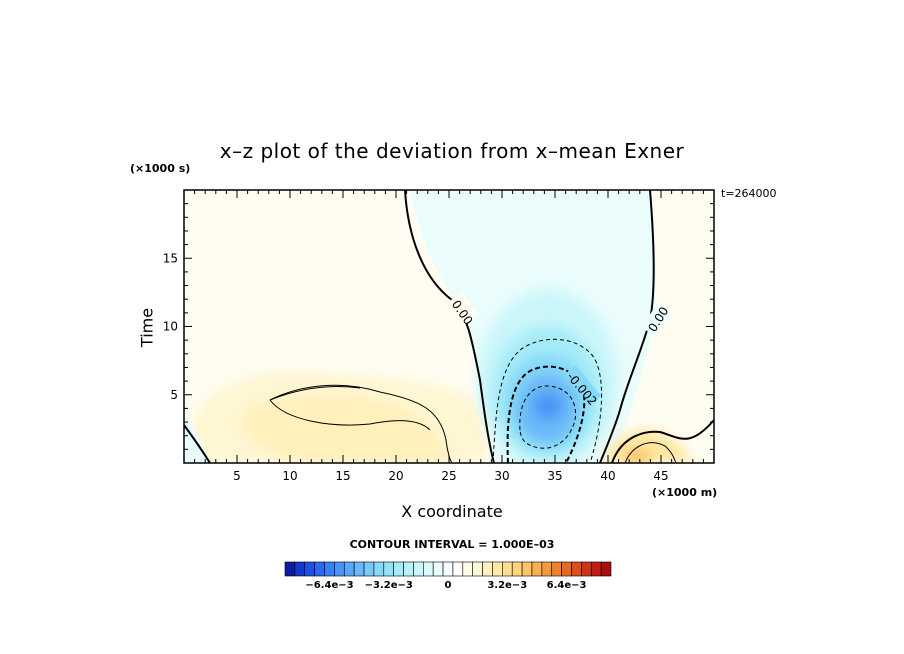  What do you see at coordinates (160, 168) in the screenshot?
I see `y-axis-unit: (×1000 s)` at bounding box center [160, 168].